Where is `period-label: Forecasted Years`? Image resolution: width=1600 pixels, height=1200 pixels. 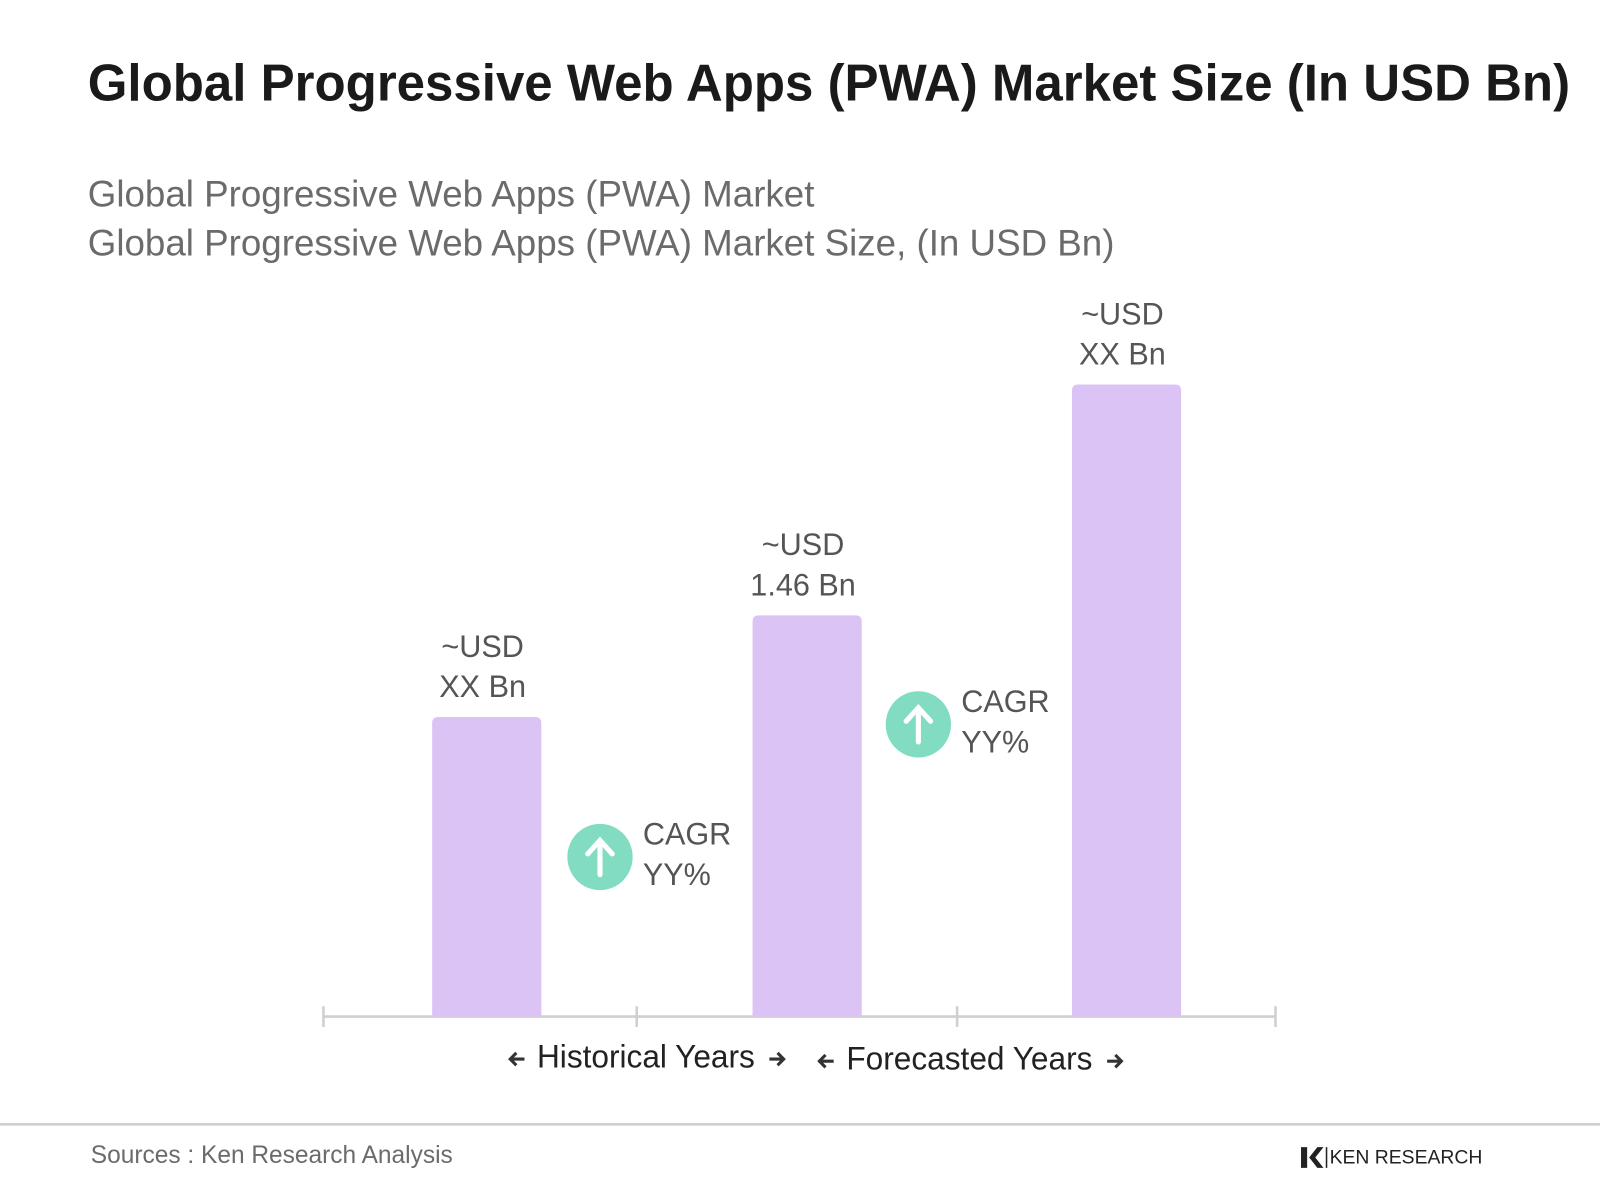
period-label: Forecasted Years is located at coordinates (969, 1058).